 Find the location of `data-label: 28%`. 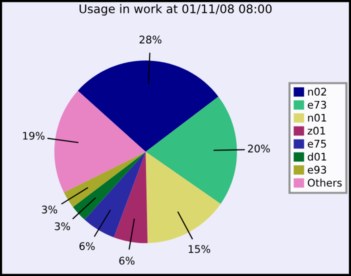

data-label: 28% is located at coordinates (151, 40).